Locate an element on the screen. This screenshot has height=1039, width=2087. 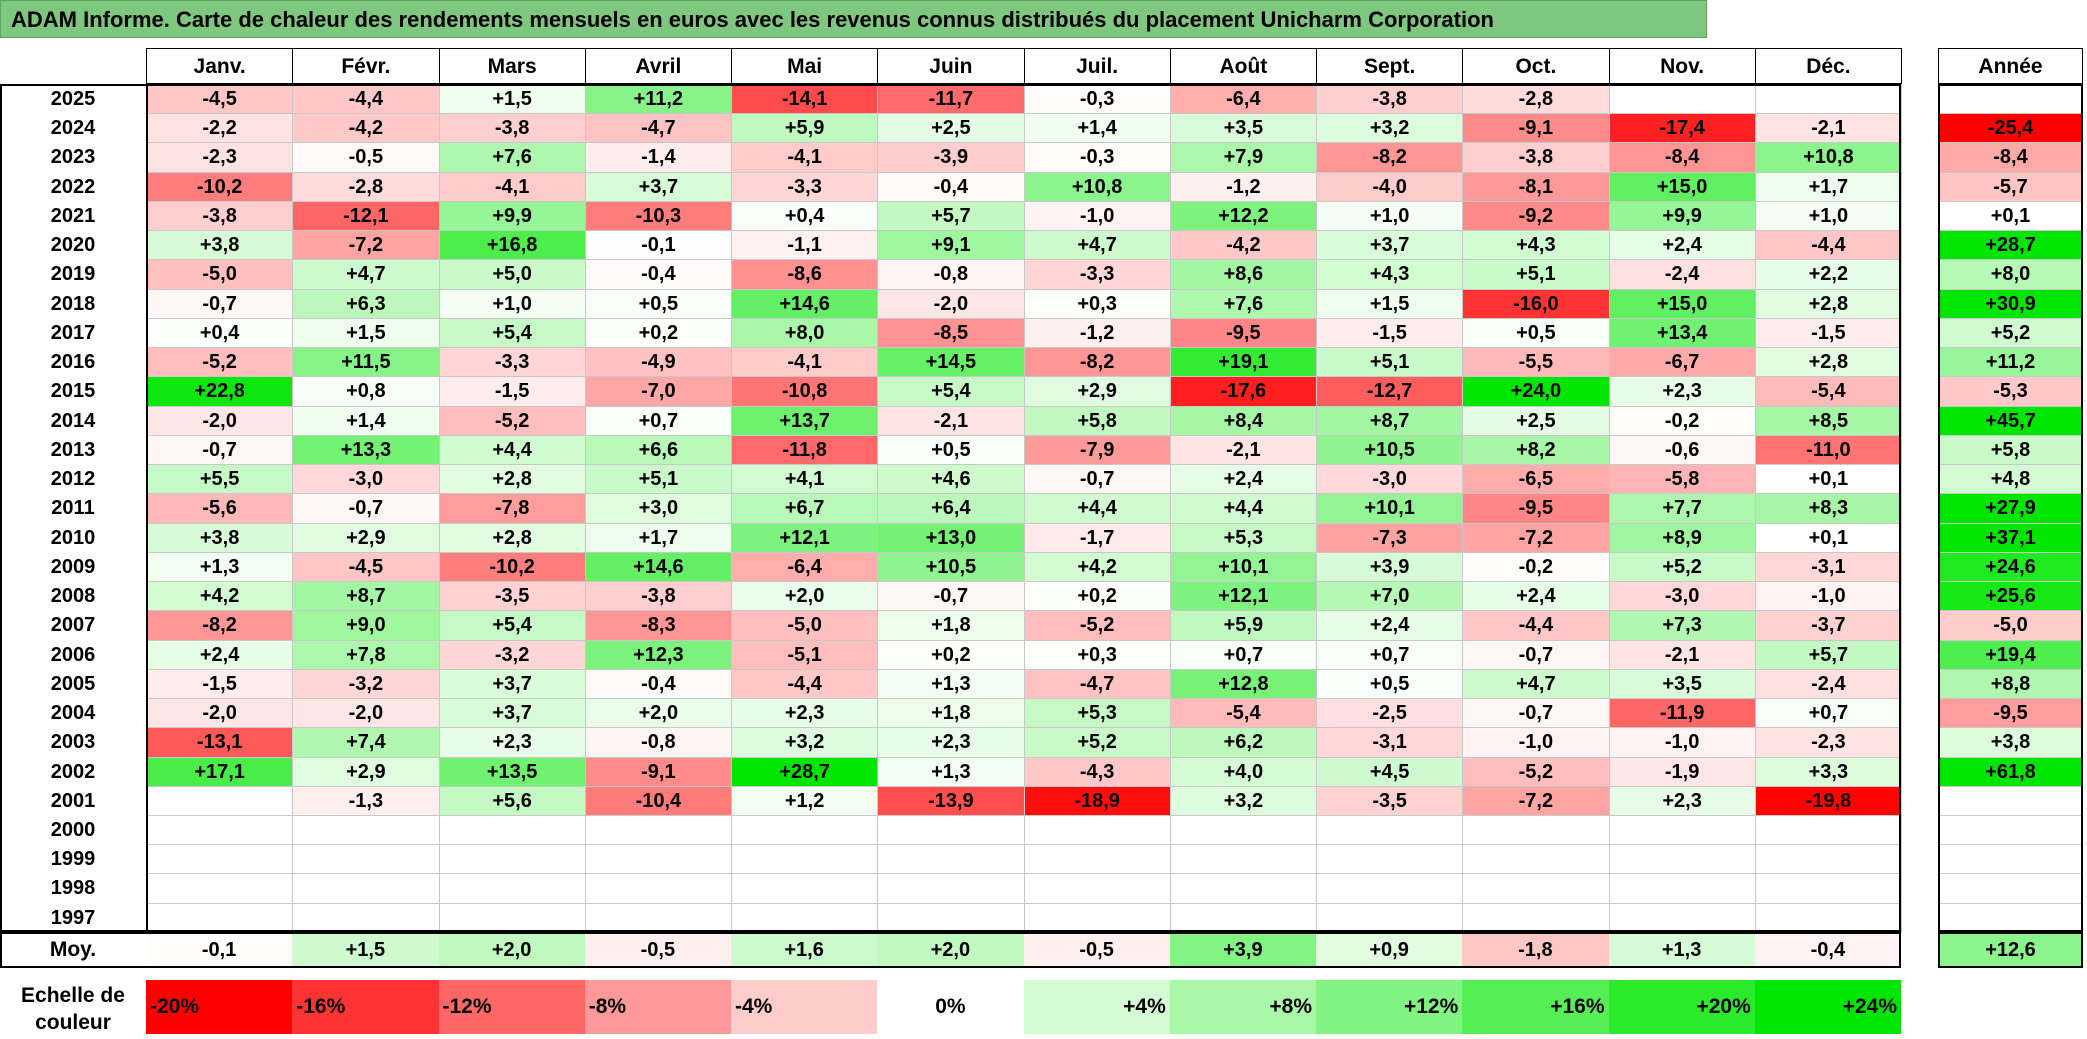
heatmap-cell: +9,0 is located at coordinates (366, 625).